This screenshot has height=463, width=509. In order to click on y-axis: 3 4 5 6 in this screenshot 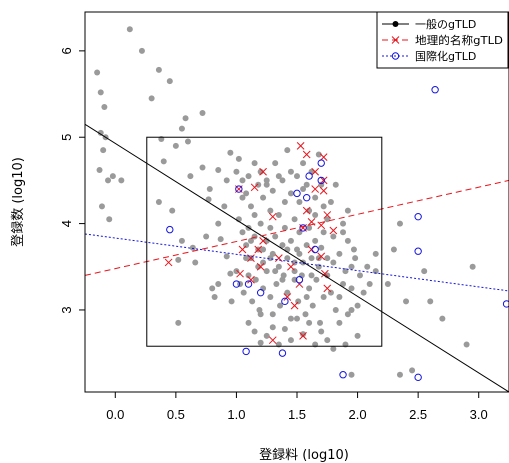, I will do `click(72, 180)`.